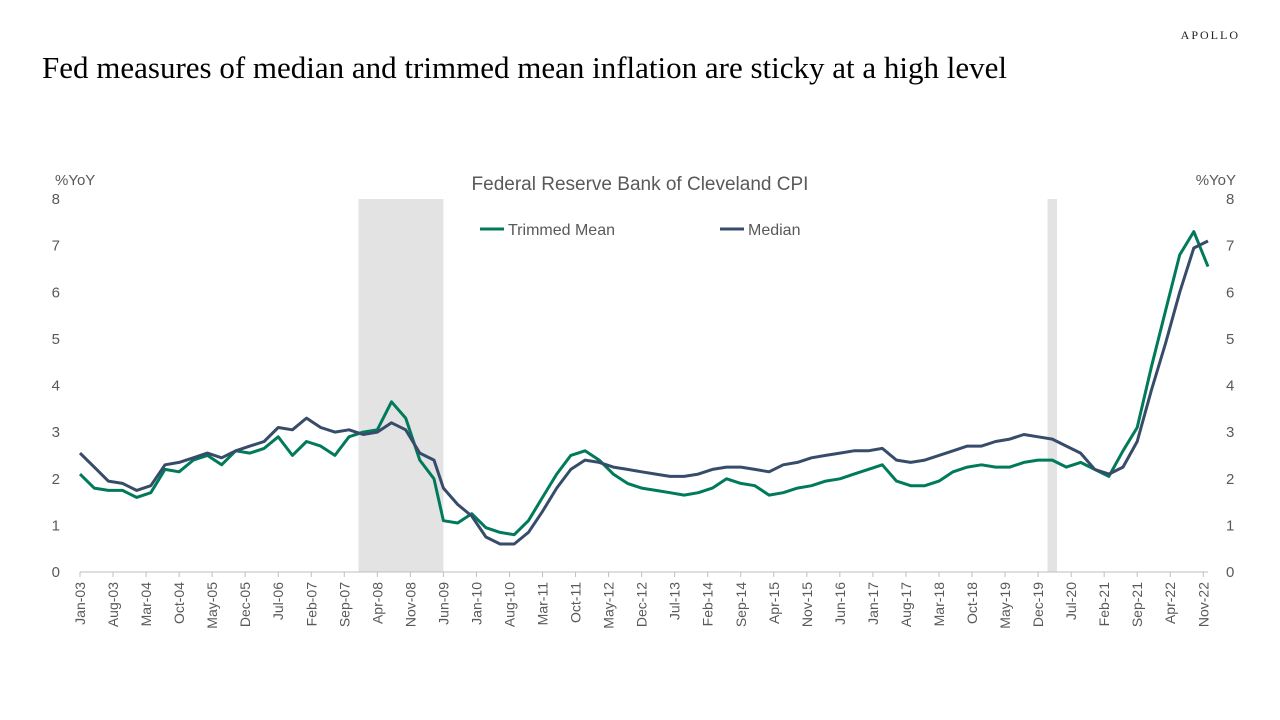 The image size is (1280, 720). I want to click on x-tick-label: Apr-22, so click(1170, 603).